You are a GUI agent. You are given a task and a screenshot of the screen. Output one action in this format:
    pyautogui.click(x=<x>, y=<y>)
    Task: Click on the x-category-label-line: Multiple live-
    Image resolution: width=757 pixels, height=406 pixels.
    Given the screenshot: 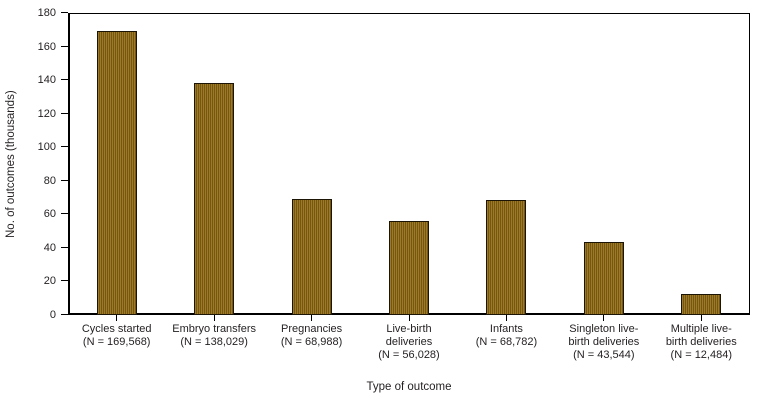 What is the action you would take?
    pyautogui.click(x=701, y=329)
    